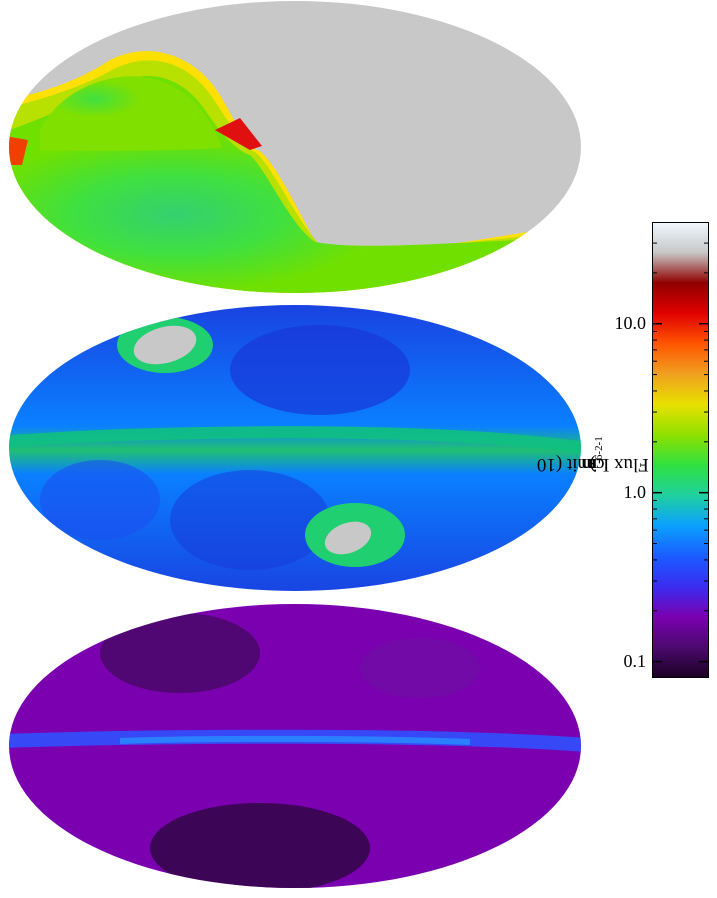 The height and width of the screenshot is (898, 717). I want to click on colorbar, so click(680, 450).